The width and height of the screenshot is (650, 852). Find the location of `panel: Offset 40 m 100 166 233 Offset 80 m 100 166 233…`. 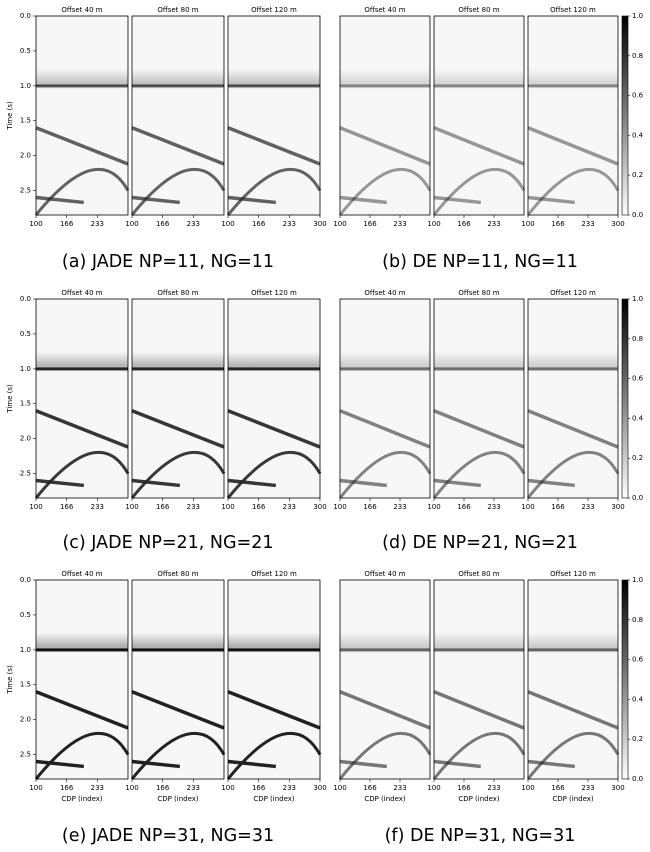

panel: Offset 40 m 100 166 233 Offset 80 m 100 166 233… is located at coordinates (488, 421).